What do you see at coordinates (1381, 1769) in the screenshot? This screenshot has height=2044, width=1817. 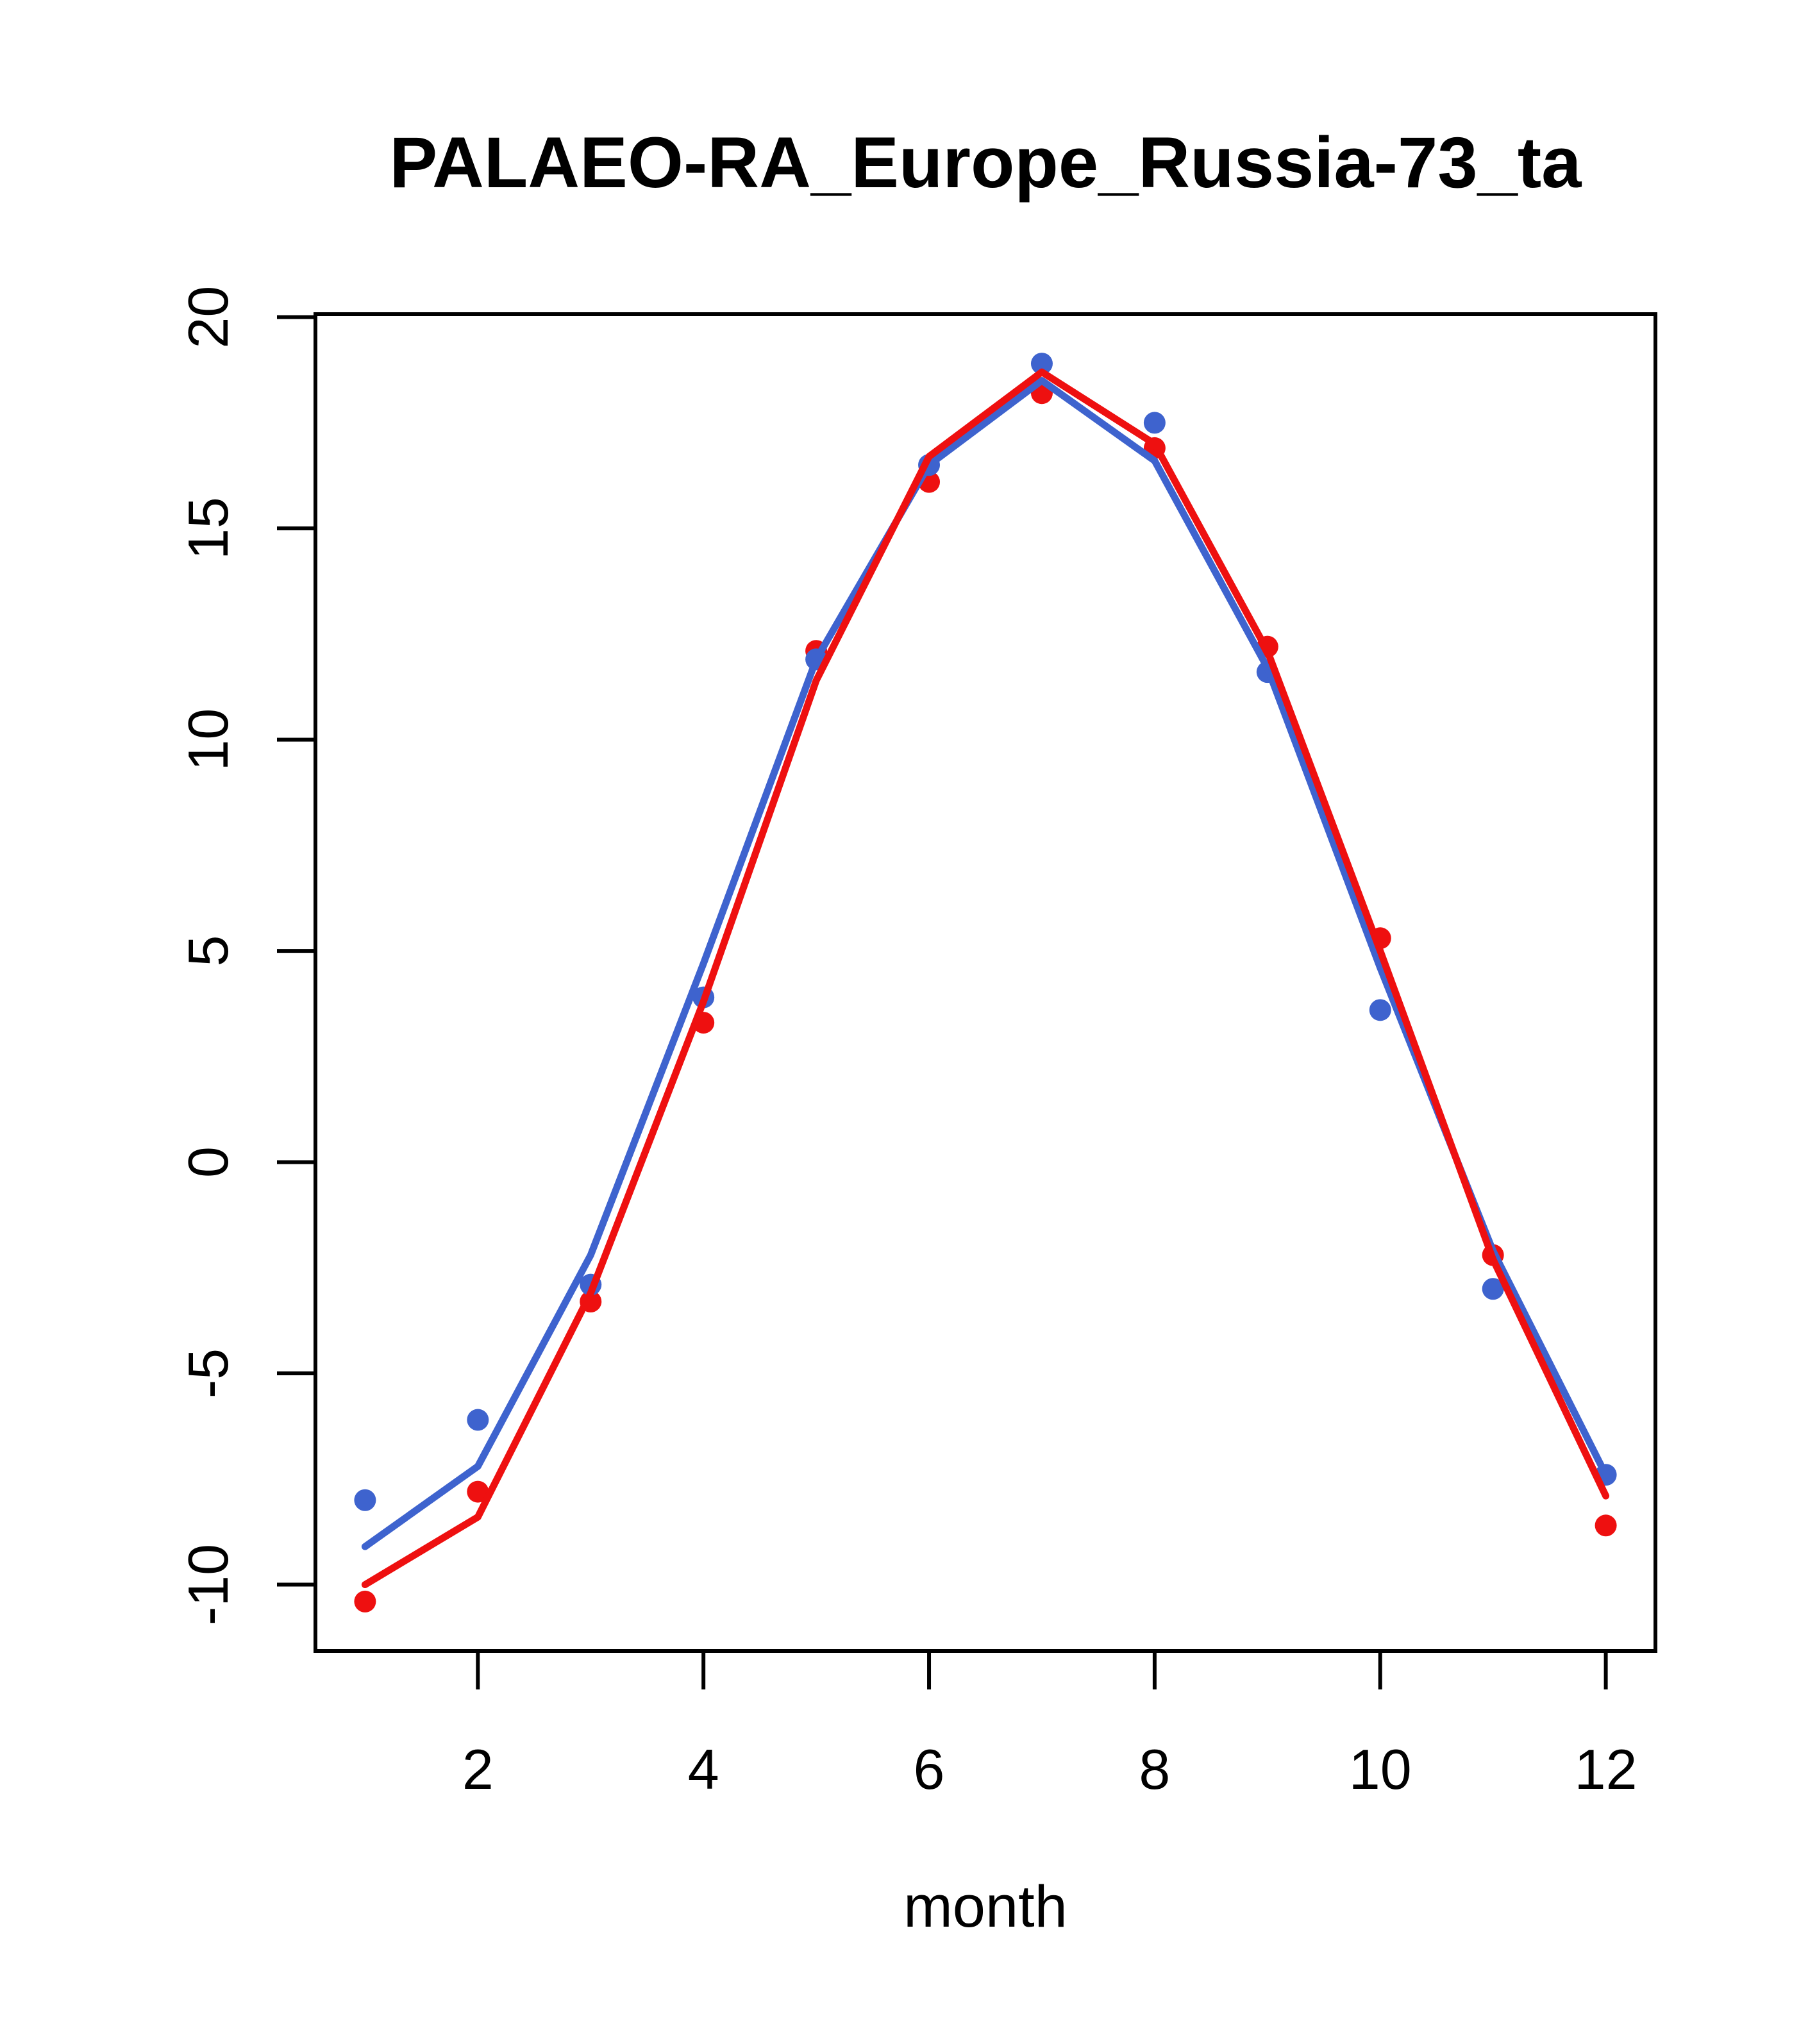 I see `x-tick-label-10: 10` at bounding box center [1381, 1769].